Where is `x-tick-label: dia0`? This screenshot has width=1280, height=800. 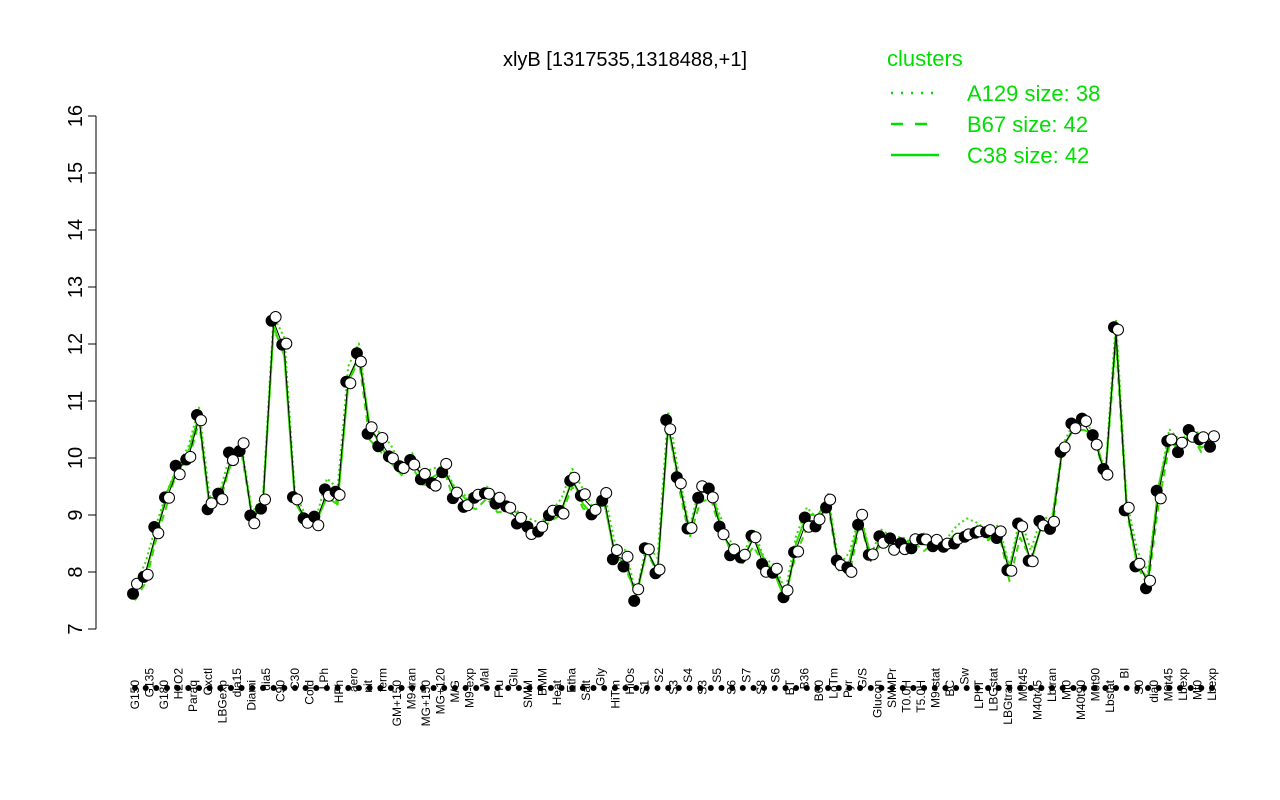 x-tick-label: dia0 is located at coordinates (1154, 691).